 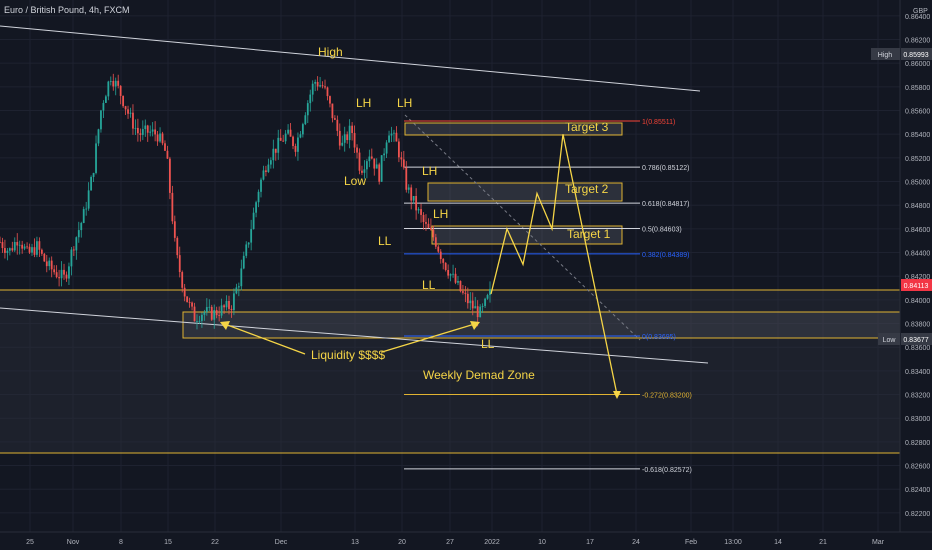 What do you see at coordinates (917, 88) in the screenshot?
I see `price-tick: 0.85800` at bounding box center [917, 88].